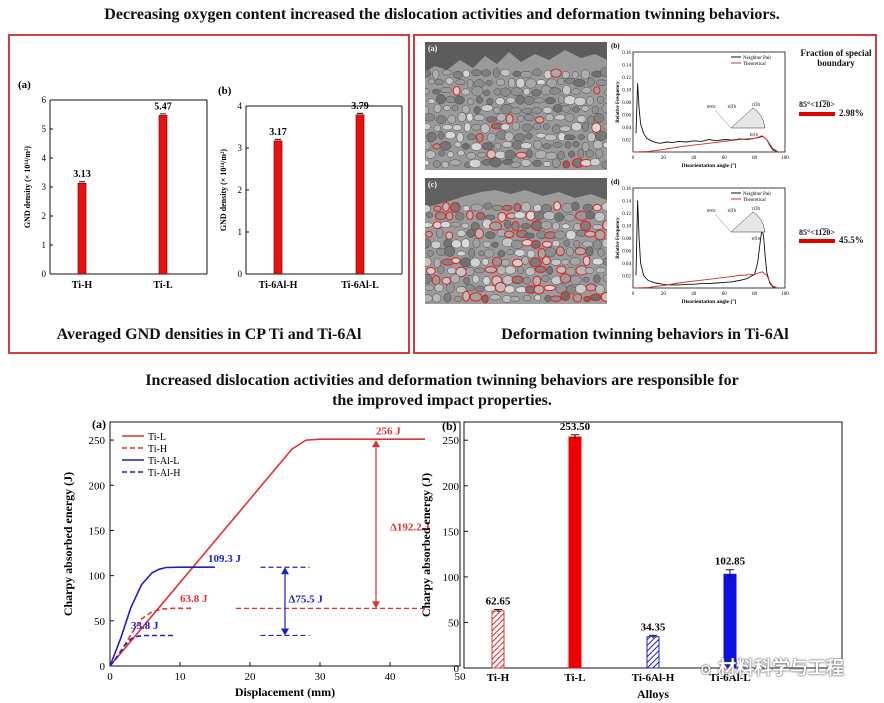  What do you see at coordinates (653, 652) in the screenshot?
I see `bar` at bounding box center [653, 652].